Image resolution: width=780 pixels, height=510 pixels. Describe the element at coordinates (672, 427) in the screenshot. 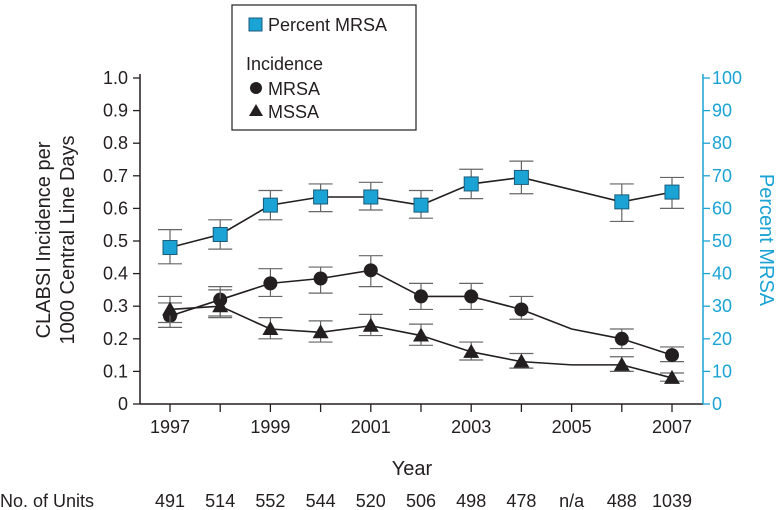

I see `x-tick-label: 2007` at that location.